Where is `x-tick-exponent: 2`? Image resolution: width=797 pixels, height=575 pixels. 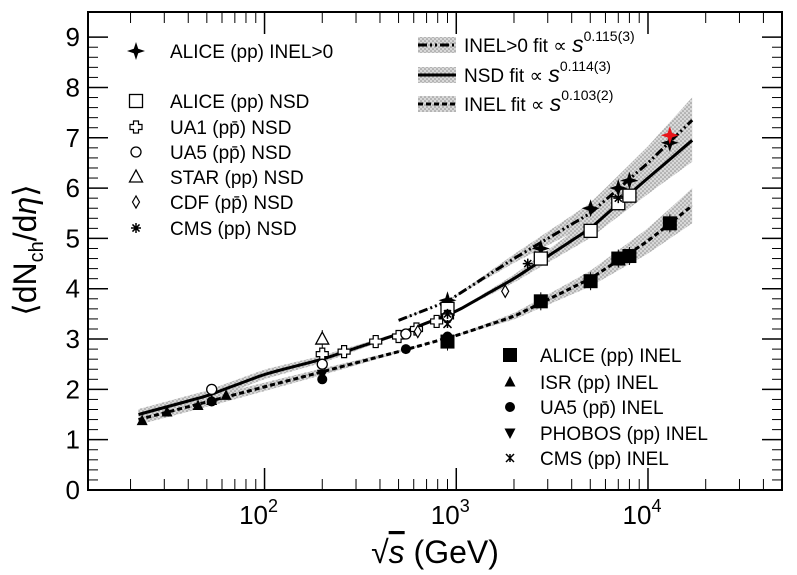
x-tick-exponent: 2 is located at coordinates (273, 506).